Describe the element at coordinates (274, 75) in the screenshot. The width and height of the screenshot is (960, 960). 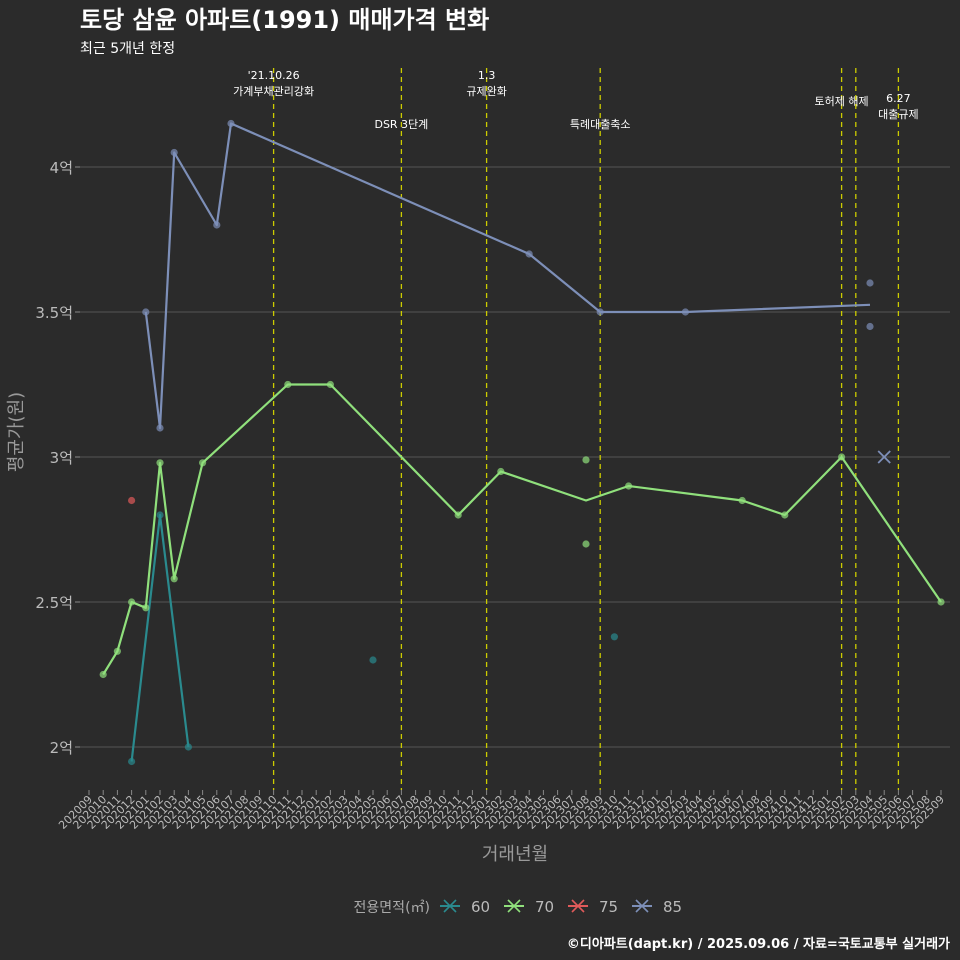
I see `policy-label: '21.10.26` at that location.